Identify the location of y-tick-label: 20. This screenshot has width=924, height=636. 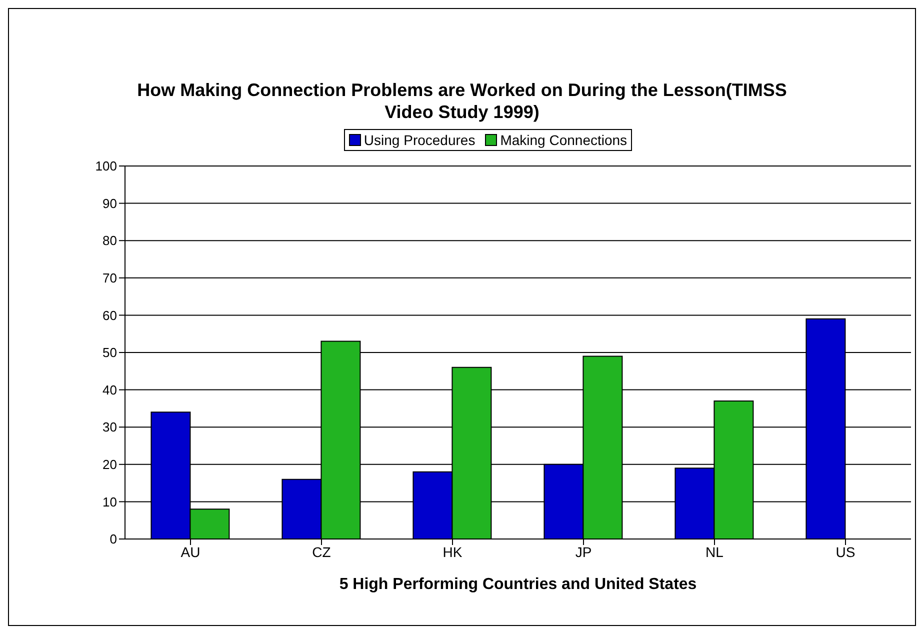
(109, 464).